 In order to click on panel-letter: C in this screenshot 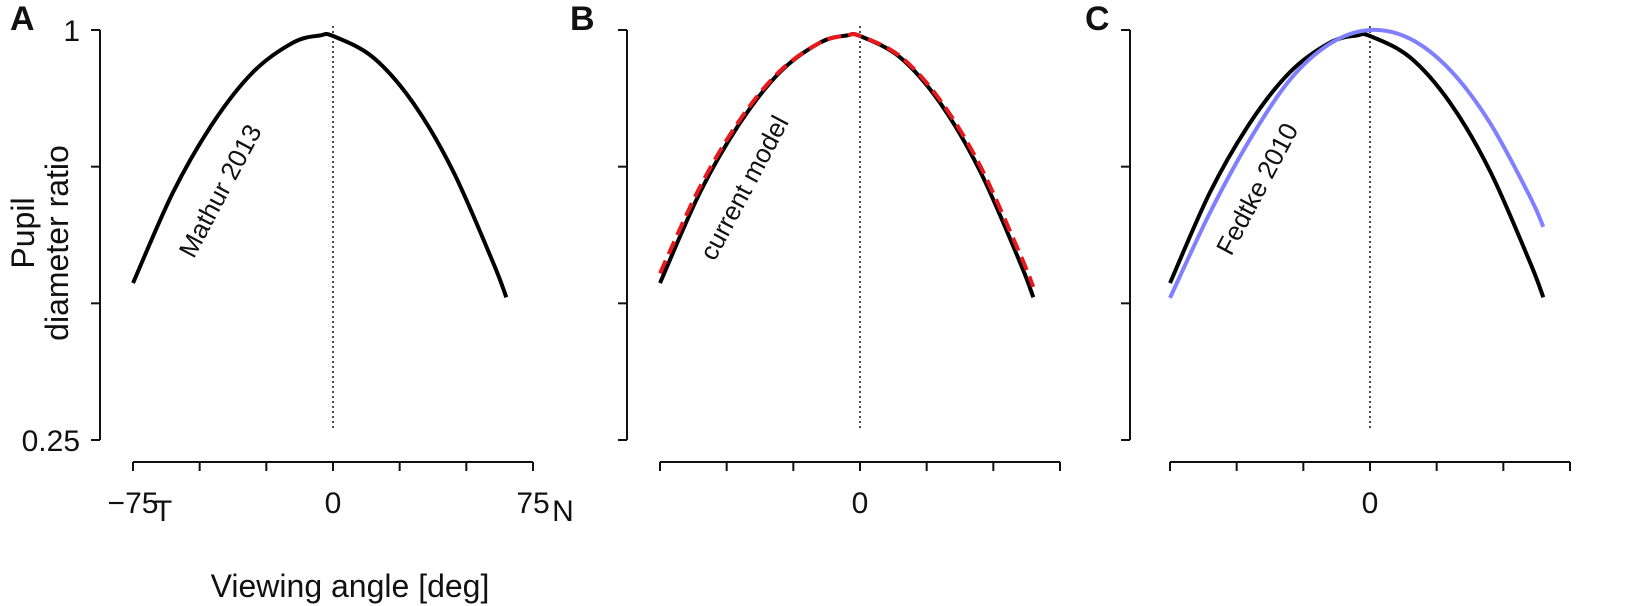, I will do `click(1097, 19)`.